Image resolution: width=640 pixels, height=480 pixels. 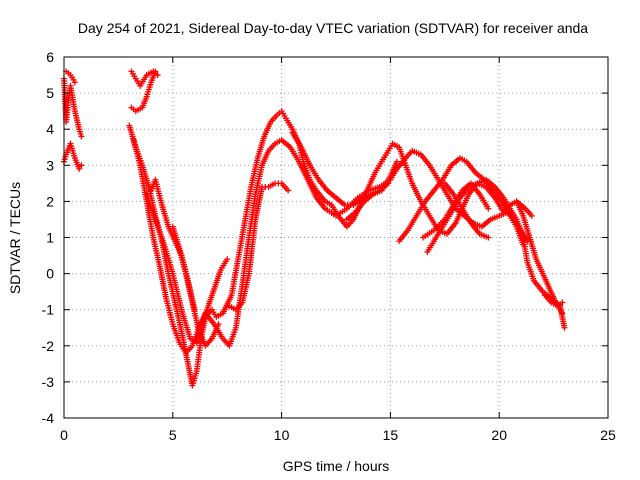 What do you see at coordinates (15, 238) in the screenshot?
I see `y-axis-label: SDTVAR / TECUs` at bounding box center [15, 238].